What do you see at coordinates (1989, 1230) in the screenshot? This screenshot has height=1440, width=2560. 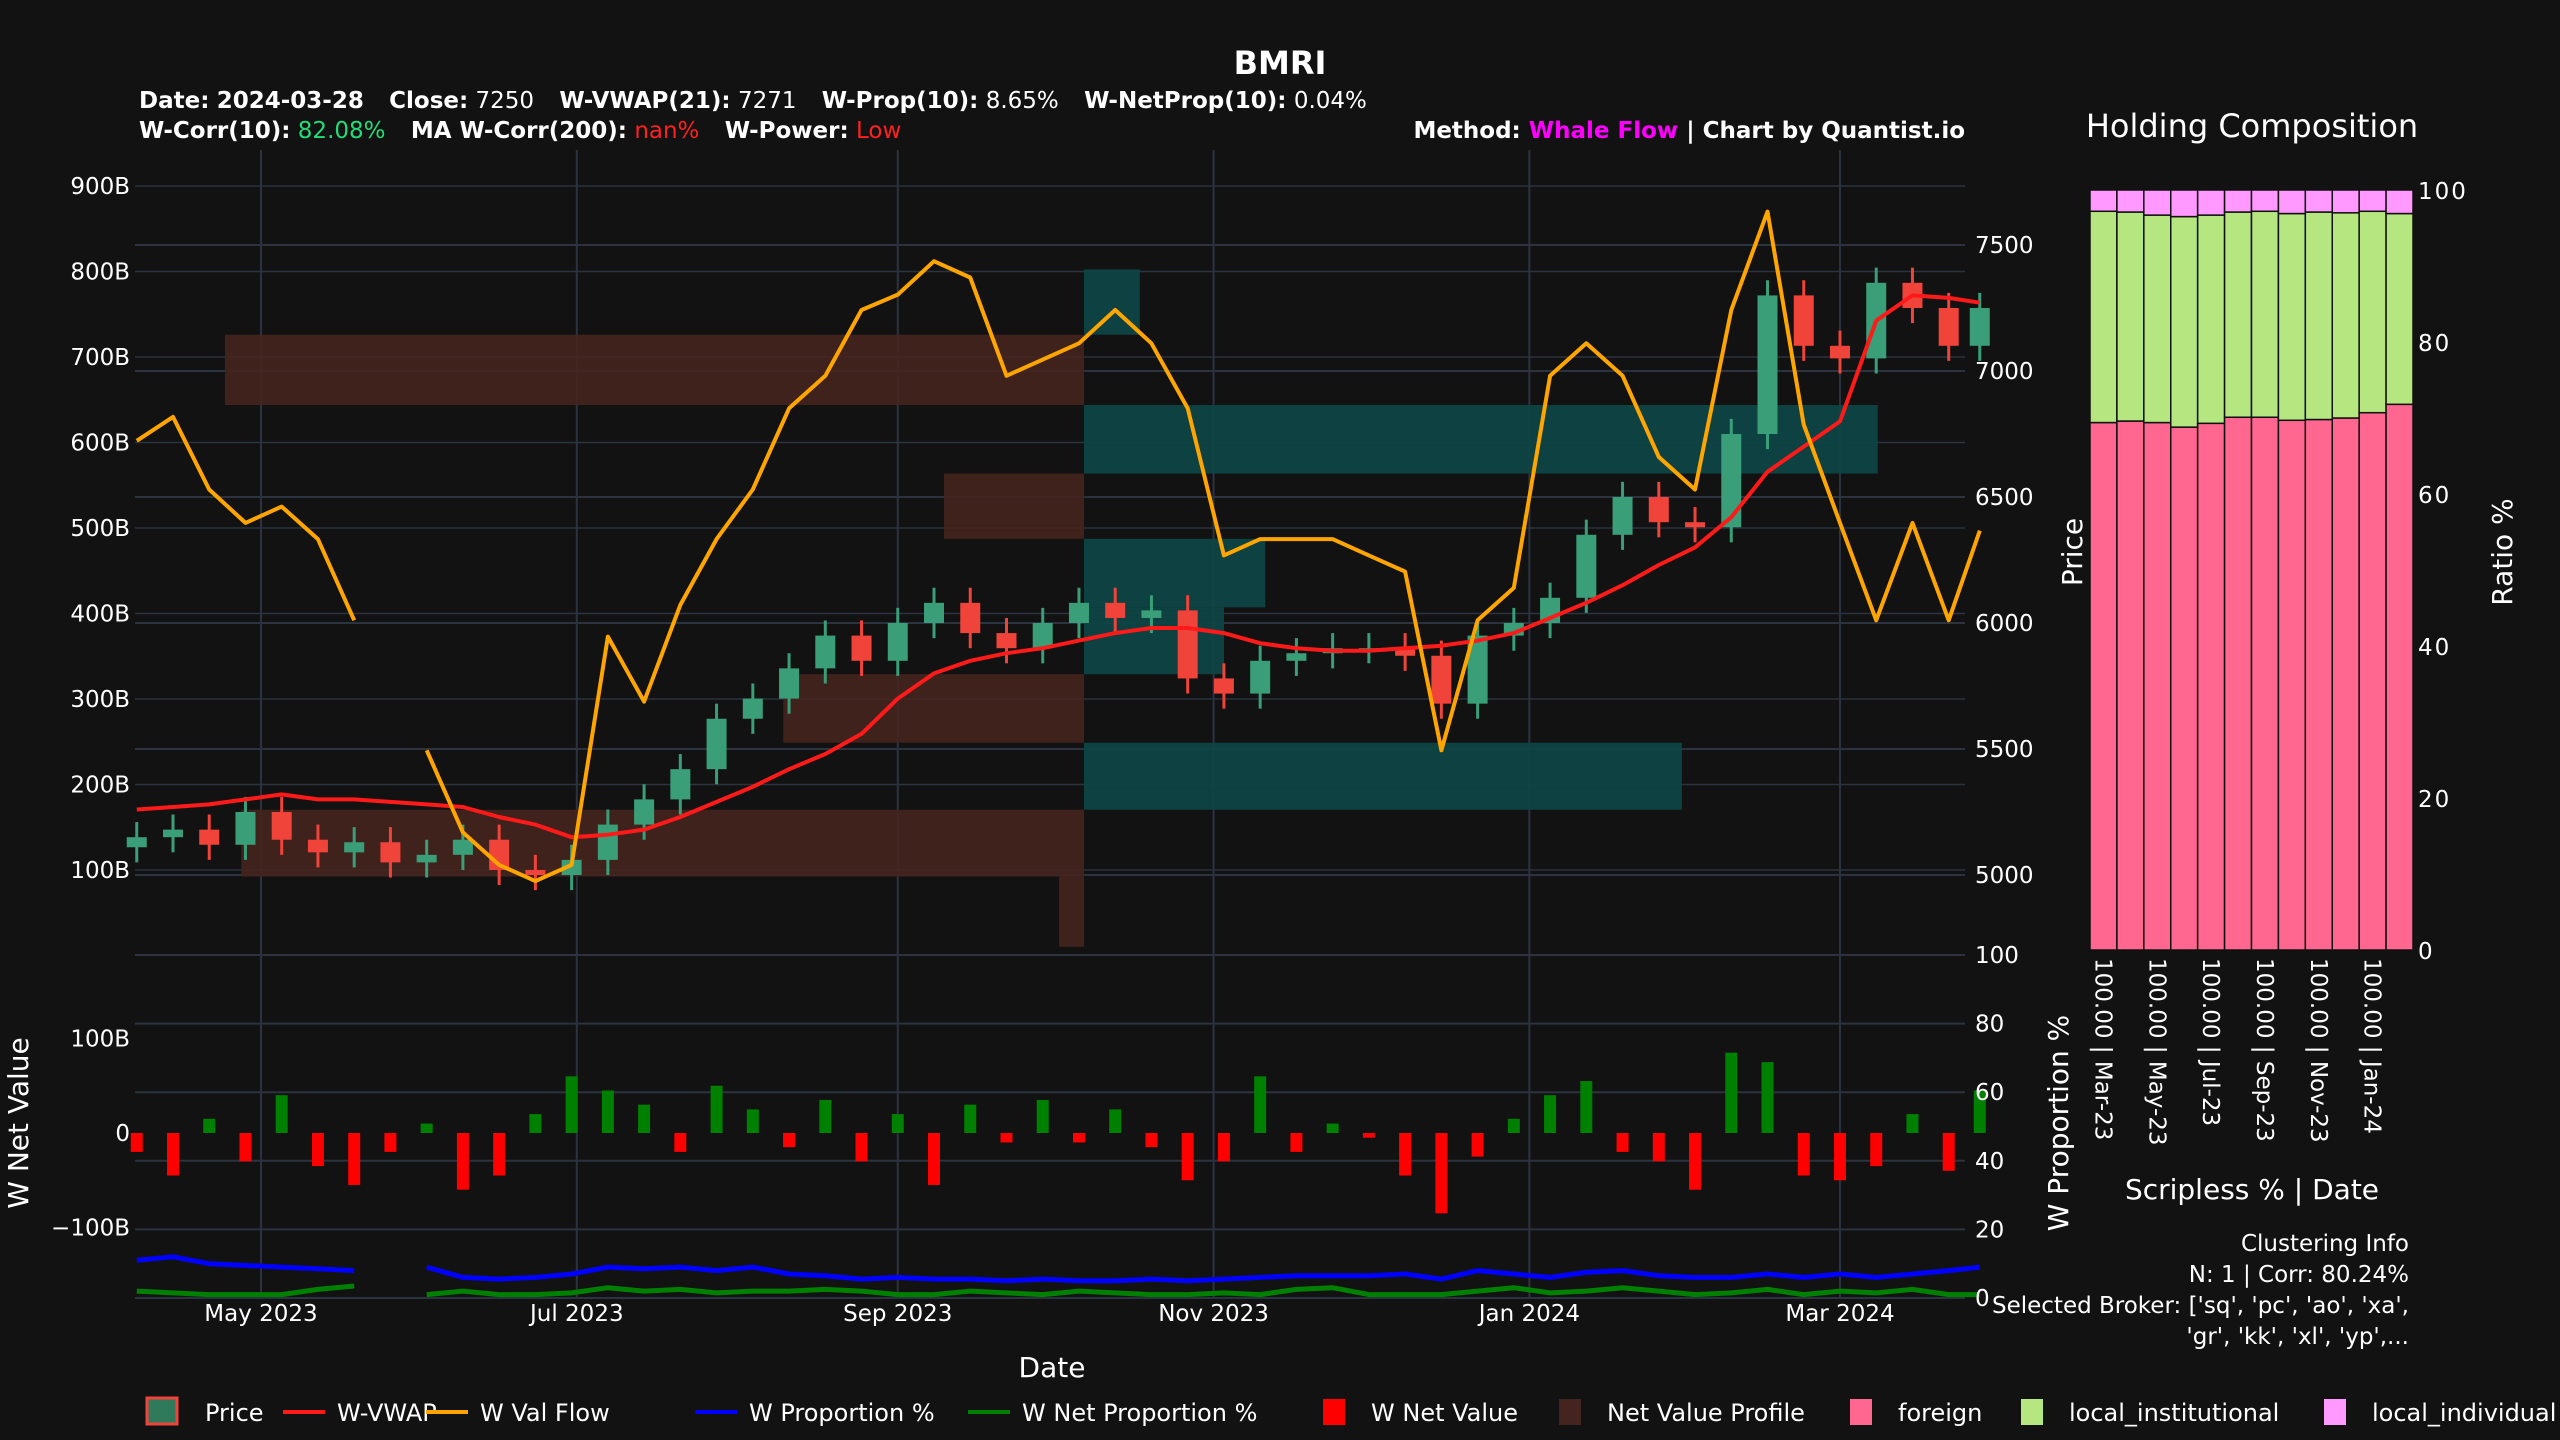 I see `proportion-tick-label: 20` at bounding box center [1989, 1230].